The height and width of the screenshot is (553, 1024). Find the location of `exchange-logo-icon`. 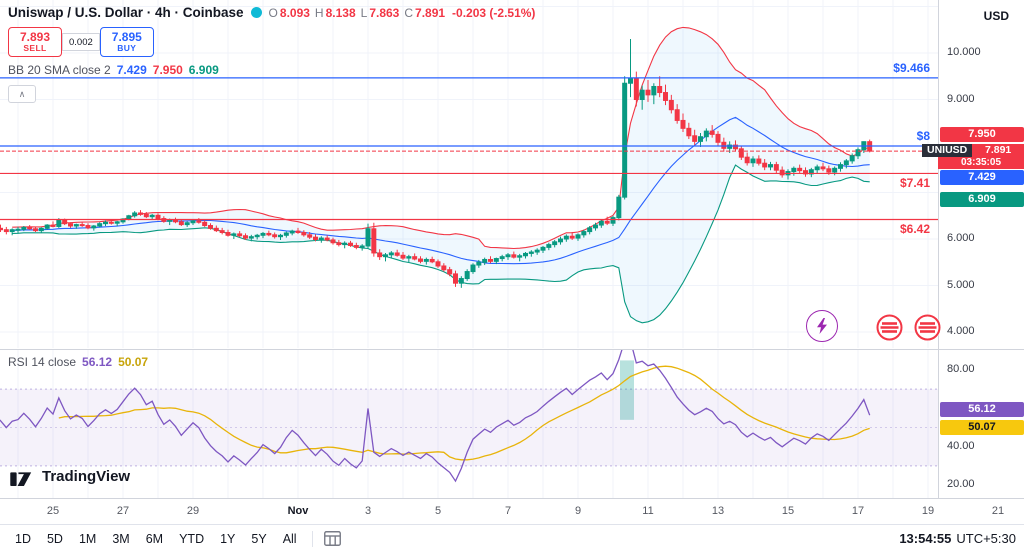

exchange-logo-icon is located at coordinates (256, 12).